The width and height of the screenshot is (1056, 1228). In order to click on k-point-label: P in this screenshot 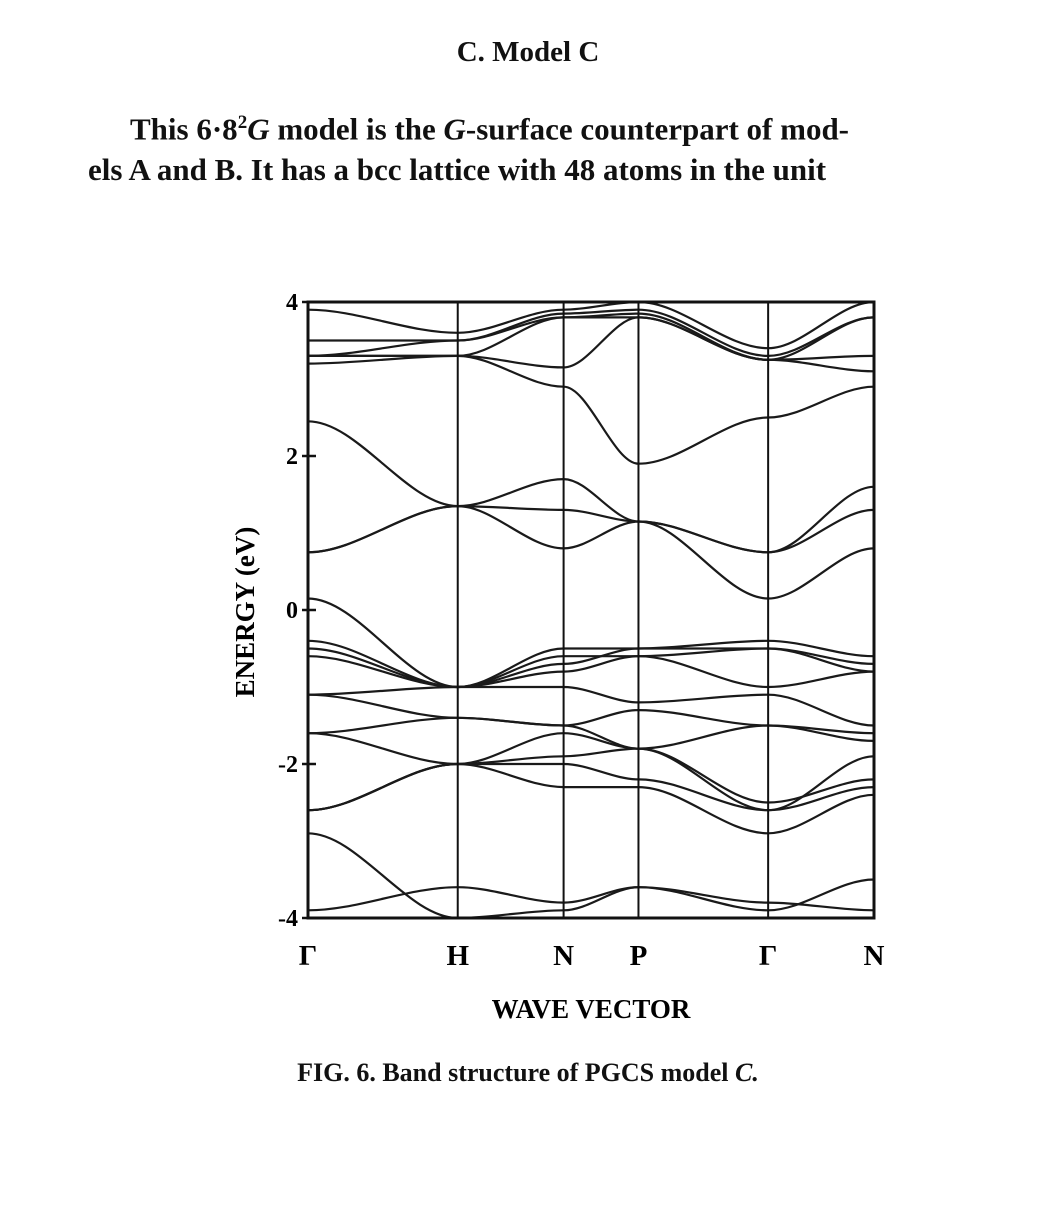, I will do `click(639, 956)`.